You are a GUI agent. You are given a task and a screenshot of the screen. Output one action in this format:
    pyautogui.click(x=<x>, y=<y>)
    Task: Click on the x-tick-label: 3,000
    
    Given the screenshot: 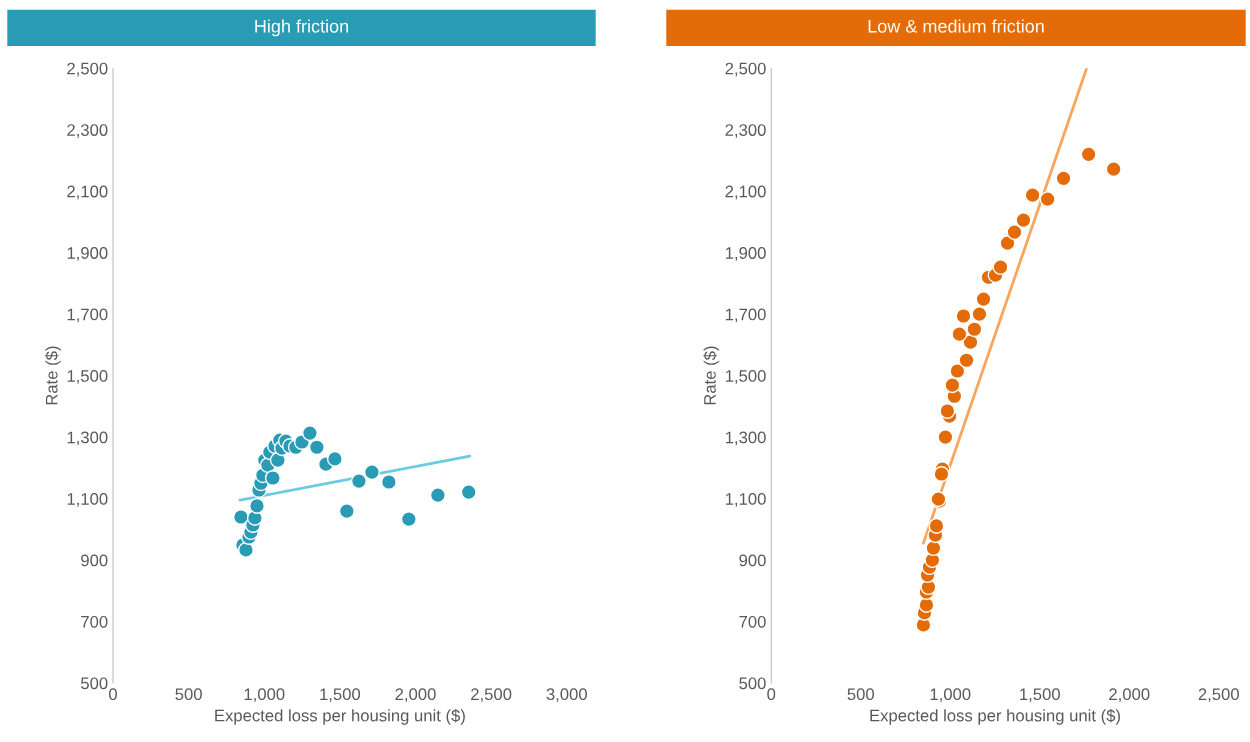 What is the action you would take?
    pyautogui.click(x=566, y=695)
    